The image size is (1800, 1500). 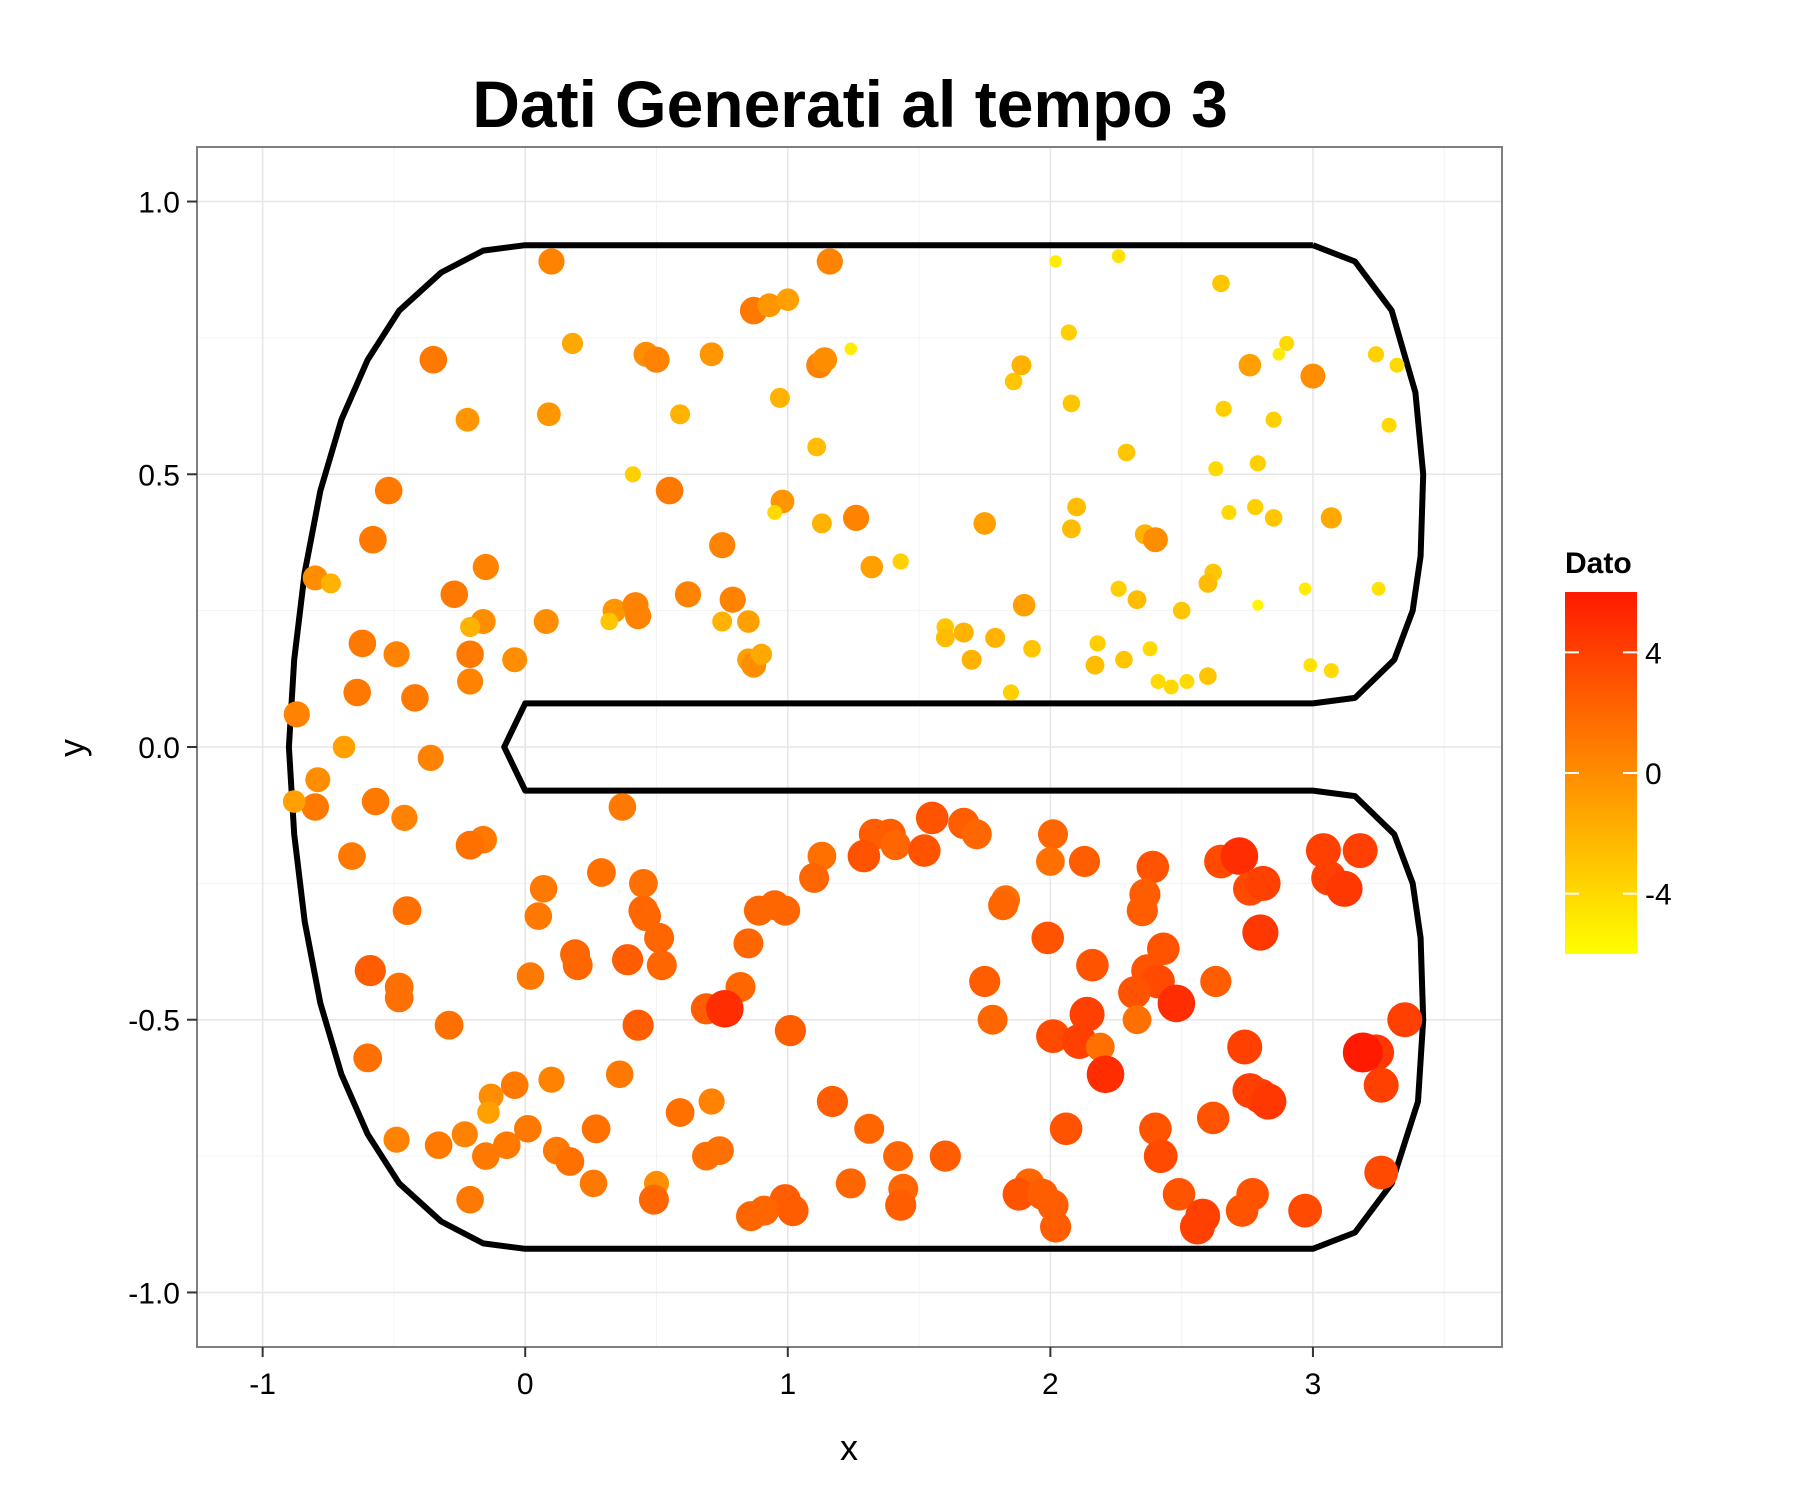 What do you see at coordinates (262, 1384) in the screenshot?
I see `x-tick-label: -1` at bounding box center [262, 1384].